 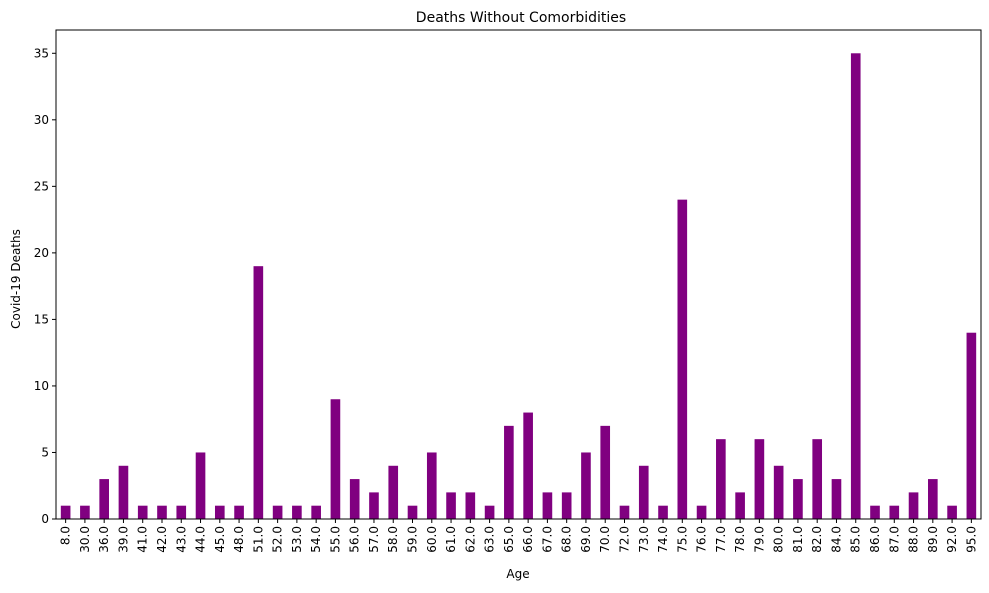 I want to click on bar-age-30.0, so click(x=85, y=512).